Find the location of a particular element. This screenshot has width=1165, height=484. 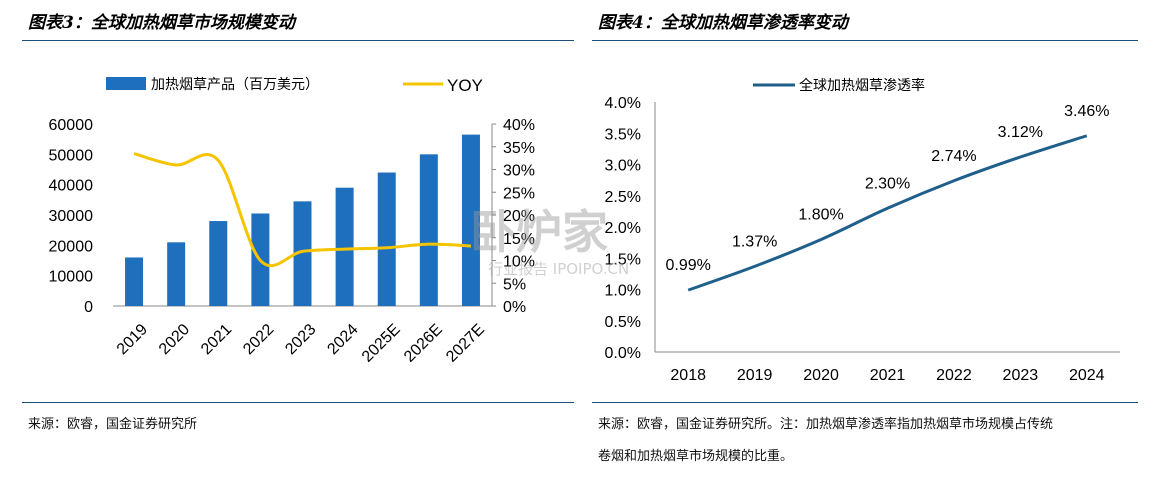

penetration-data-label: 1.80% is located at coordinates (820, 215).